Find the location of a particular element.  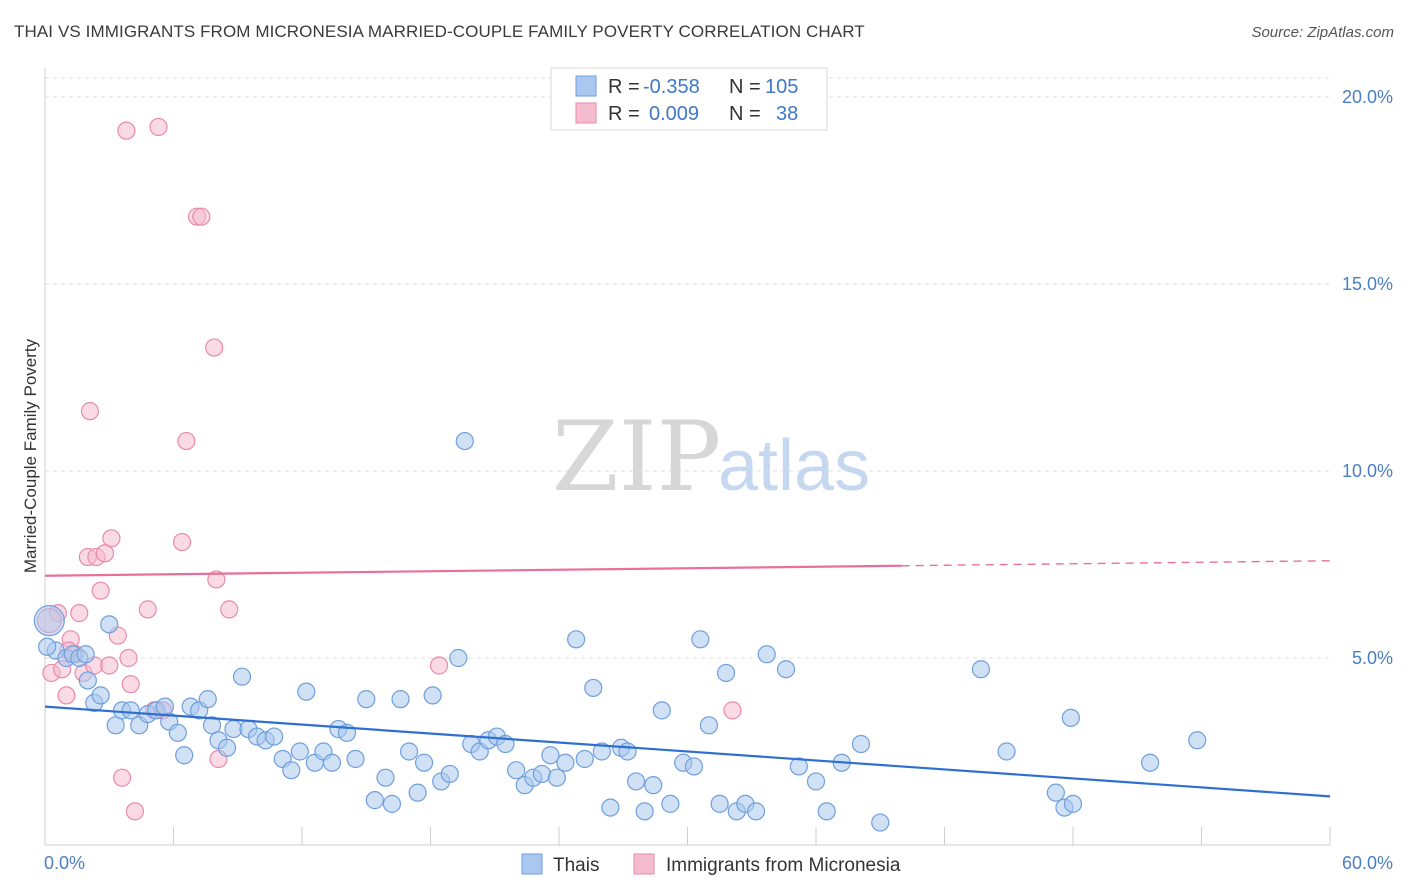

legend-r-label-thais: R = is located at coordinates (624, 87).